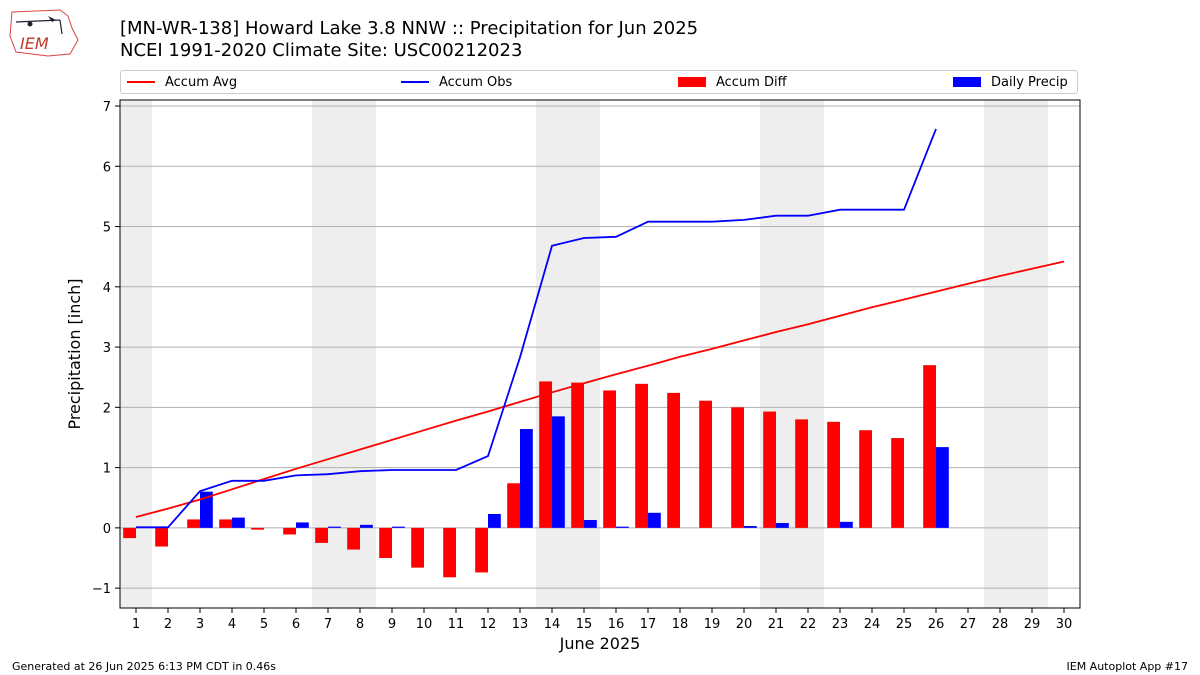 The image size is (1200, 675). Describe the element at coordinates (751, 82) in the screenshot. I see `legend-label-accum-diff: Accum Diff` at that location.